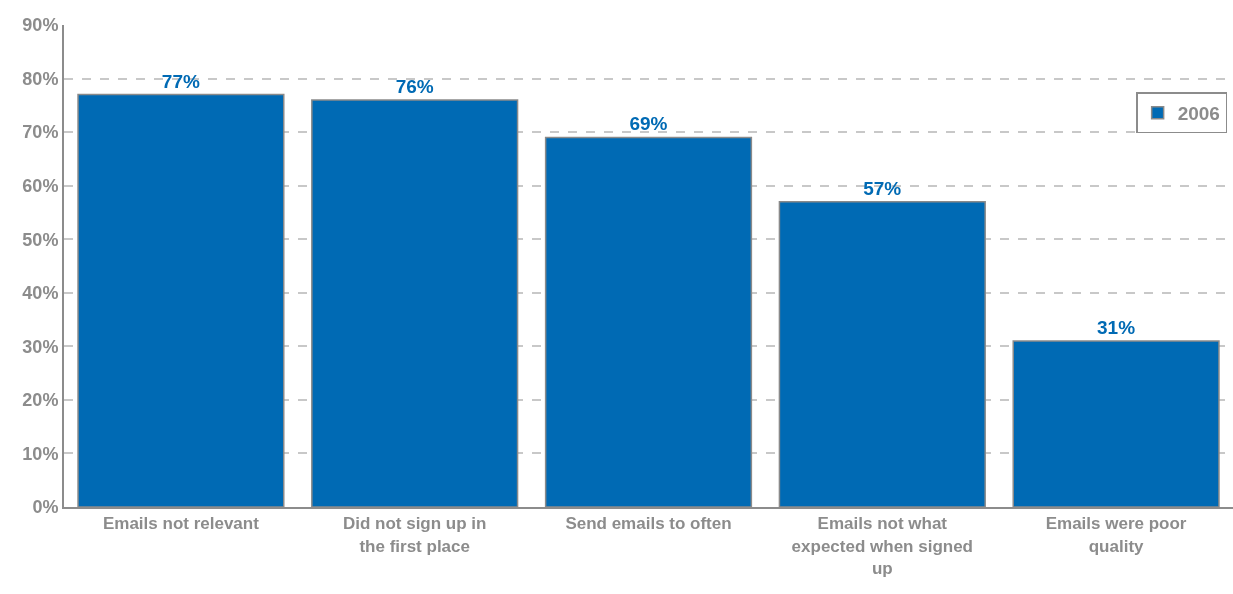 This screenshot has height=594, width=1233. Describe the element at coordinates (414, 86) in the screenshot. I see `data-label: 76%` at that location.